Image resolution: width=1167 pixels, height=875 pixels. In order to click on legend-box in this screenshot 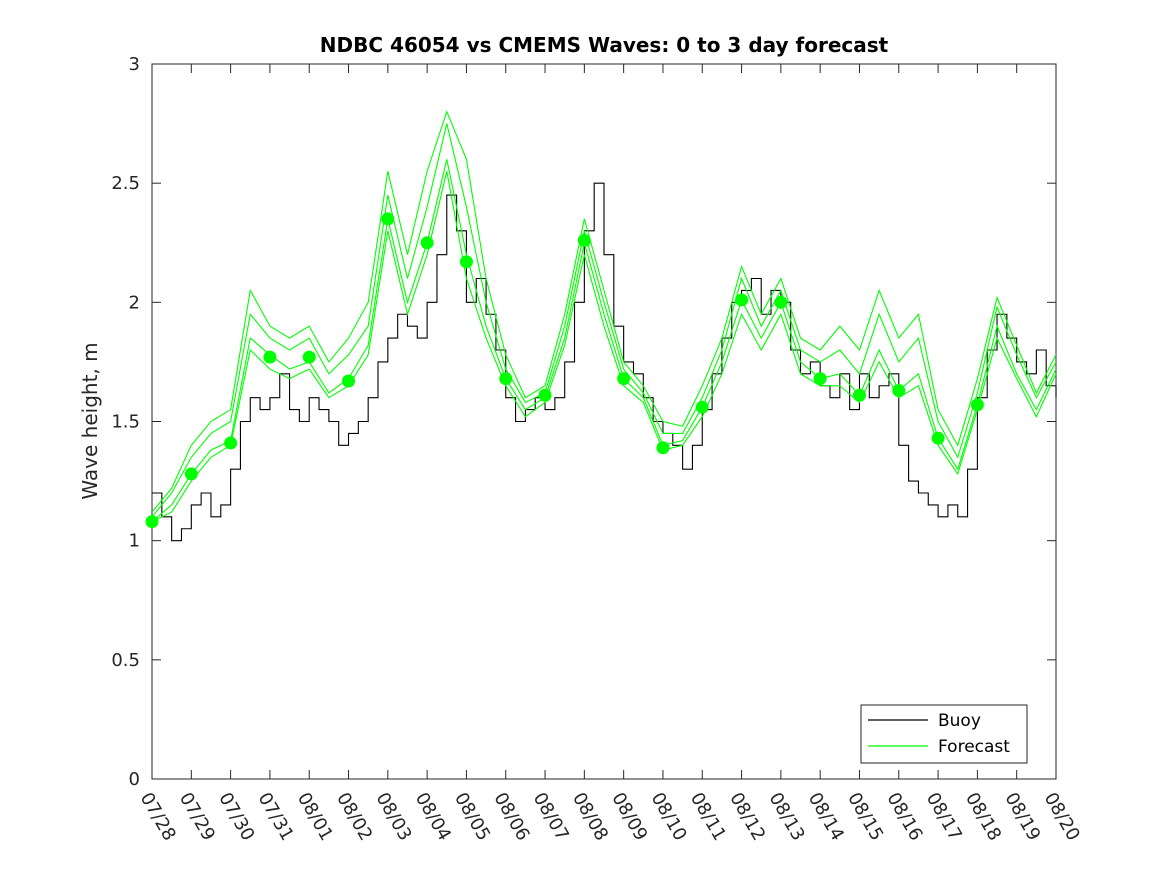, I will do `click(944, 734)`.